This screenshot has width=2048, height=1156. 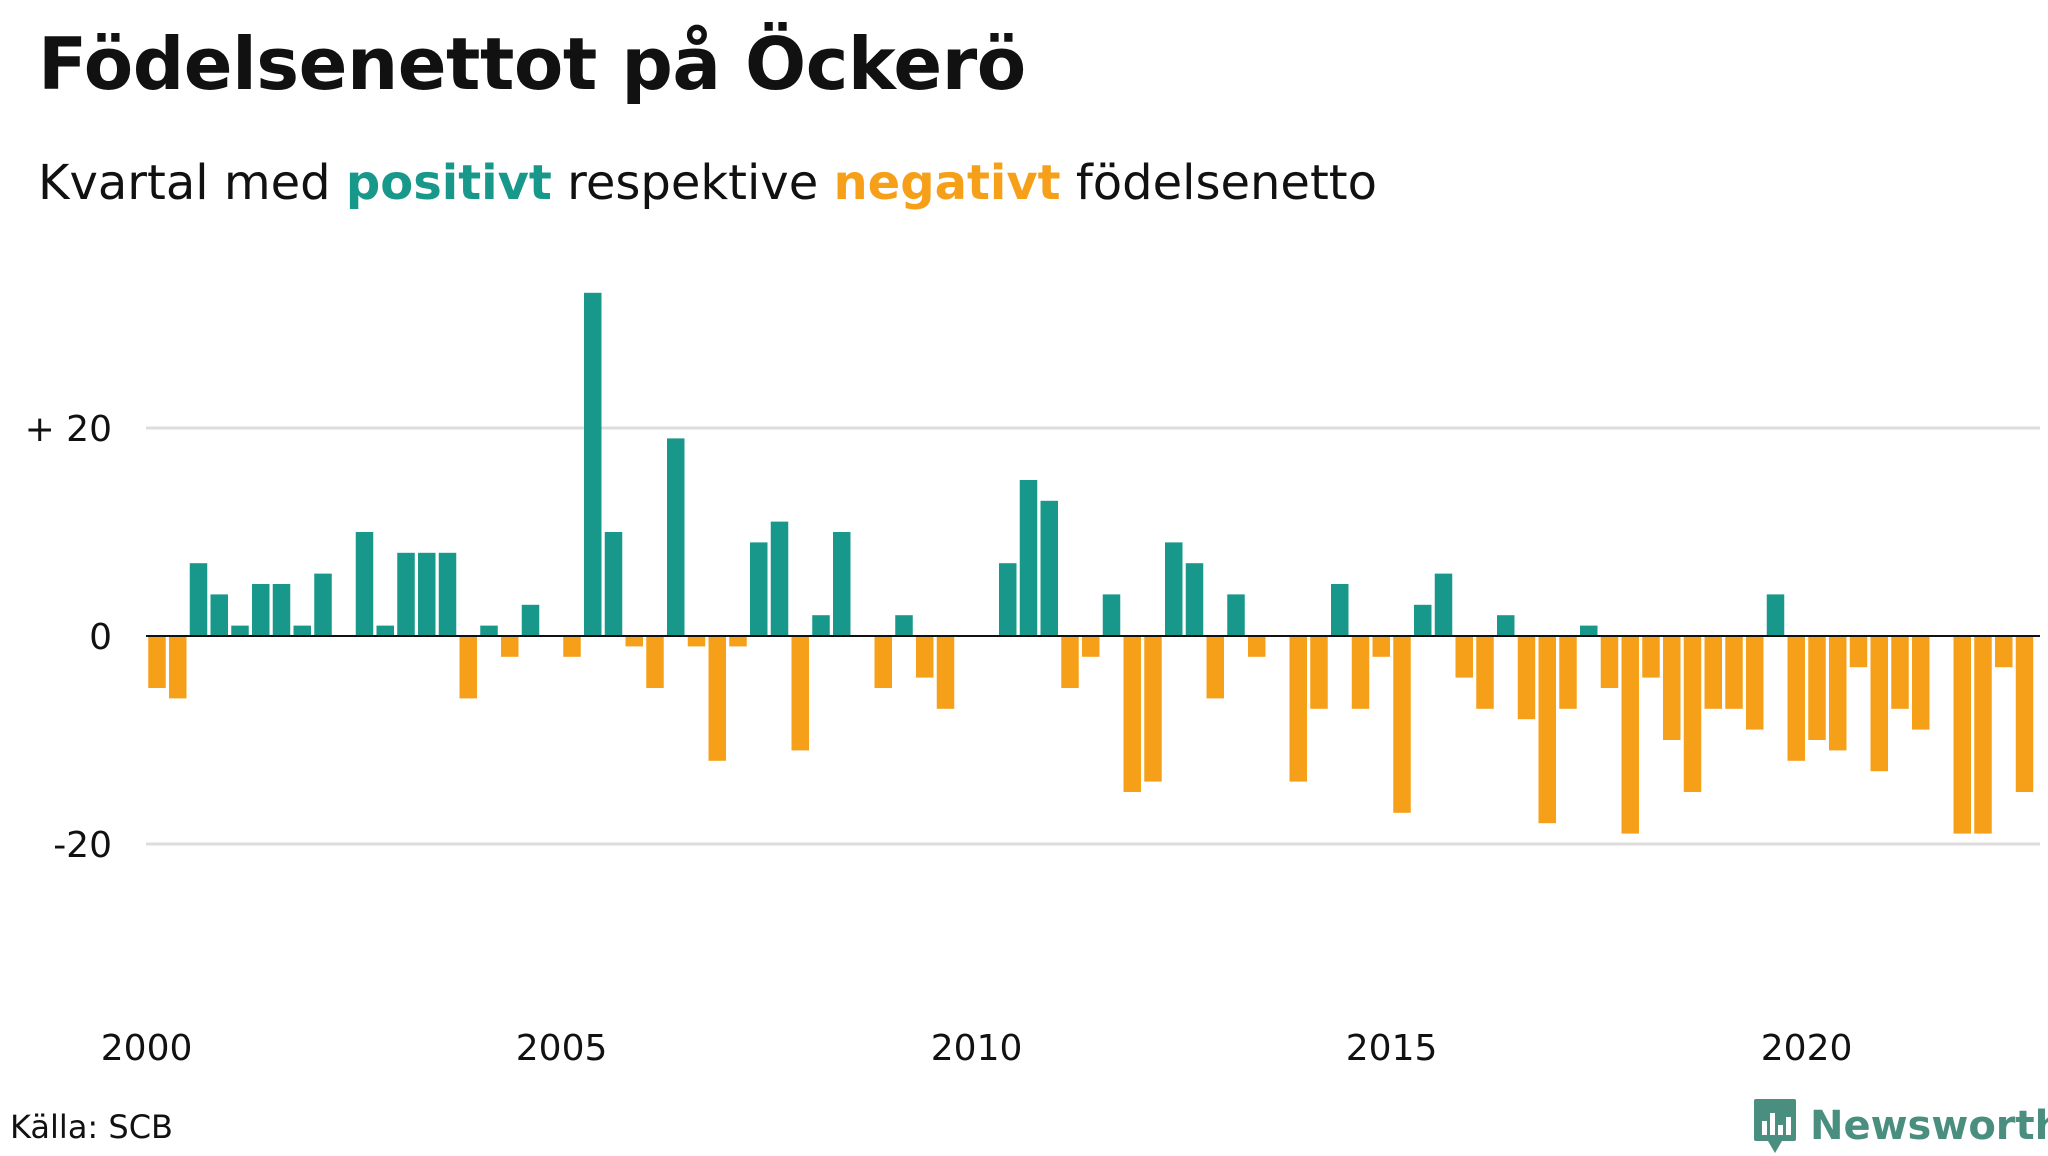 I want to click on x-tick-label: 2010, so click(x=977, y=1048).